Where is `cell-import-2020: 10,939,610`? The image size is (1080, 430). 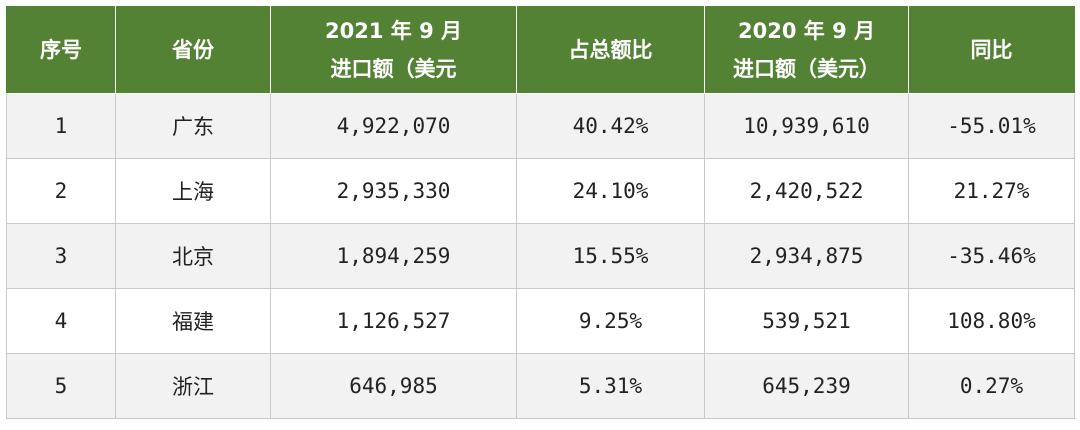
cell-import-2020: 10,939,610 is located at coordinates (806, 126).